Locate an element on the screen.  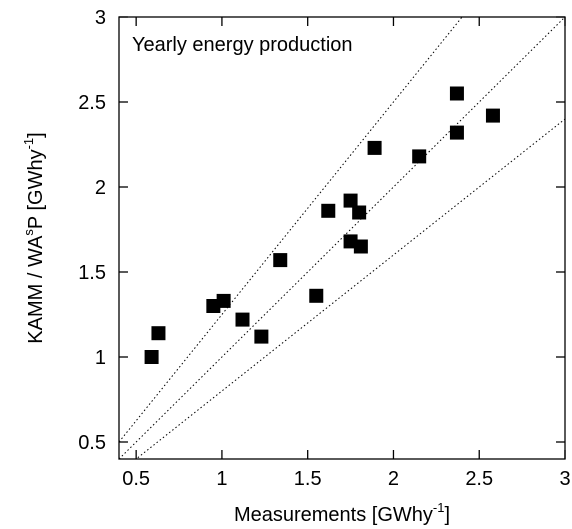
y-axis-label-sup2: -1 is located at coordinates (28, 144).